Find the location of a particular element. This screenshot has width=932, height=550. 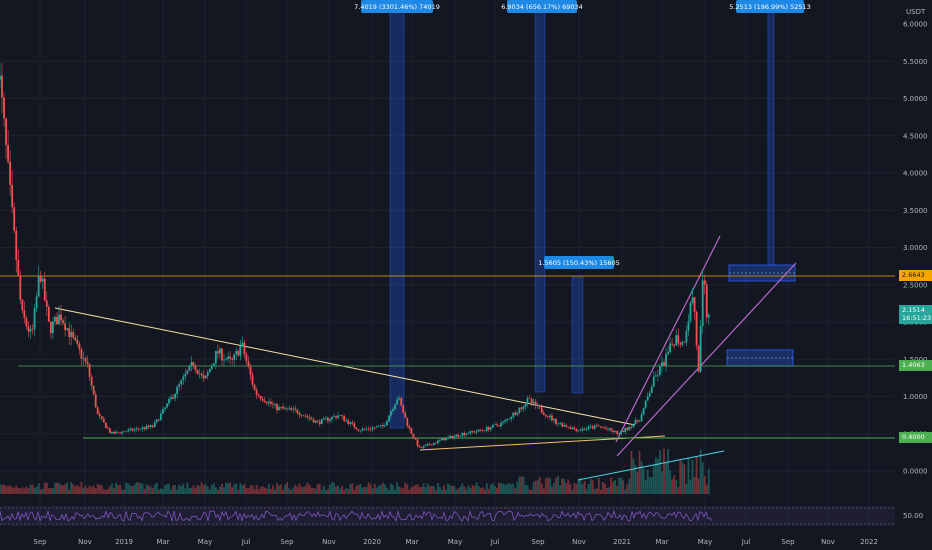

level-tag-upper-box is located at coordinates (915, 275).